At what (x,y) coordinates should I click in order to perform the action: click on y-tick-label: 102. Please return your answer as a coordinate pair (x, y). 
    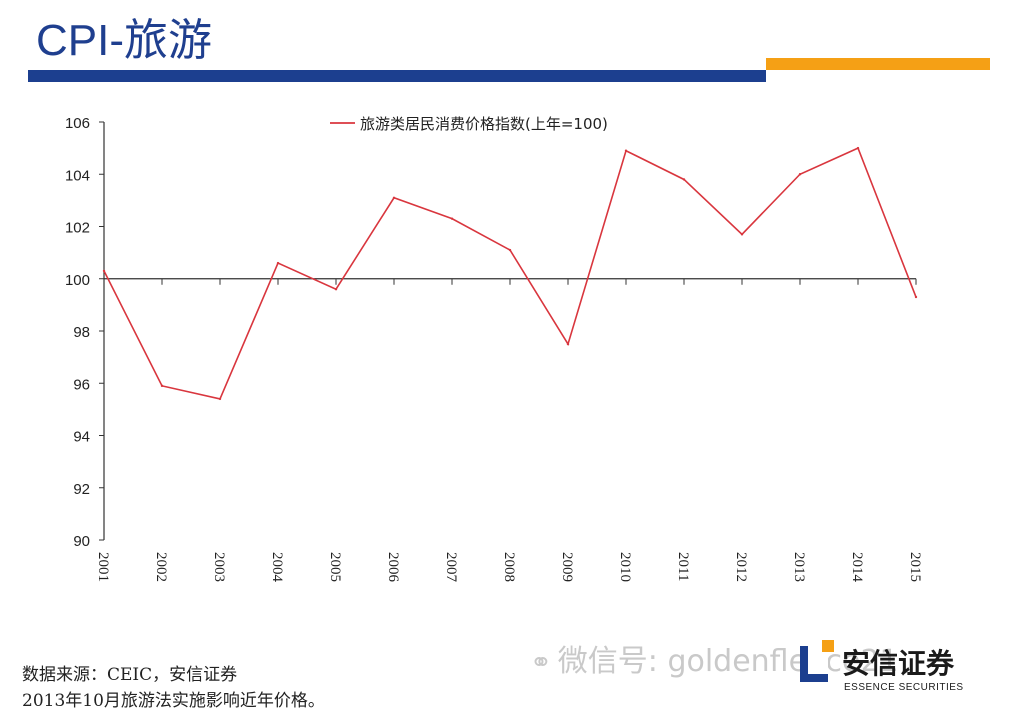
    Looking at the image, I should click on (77, 228).